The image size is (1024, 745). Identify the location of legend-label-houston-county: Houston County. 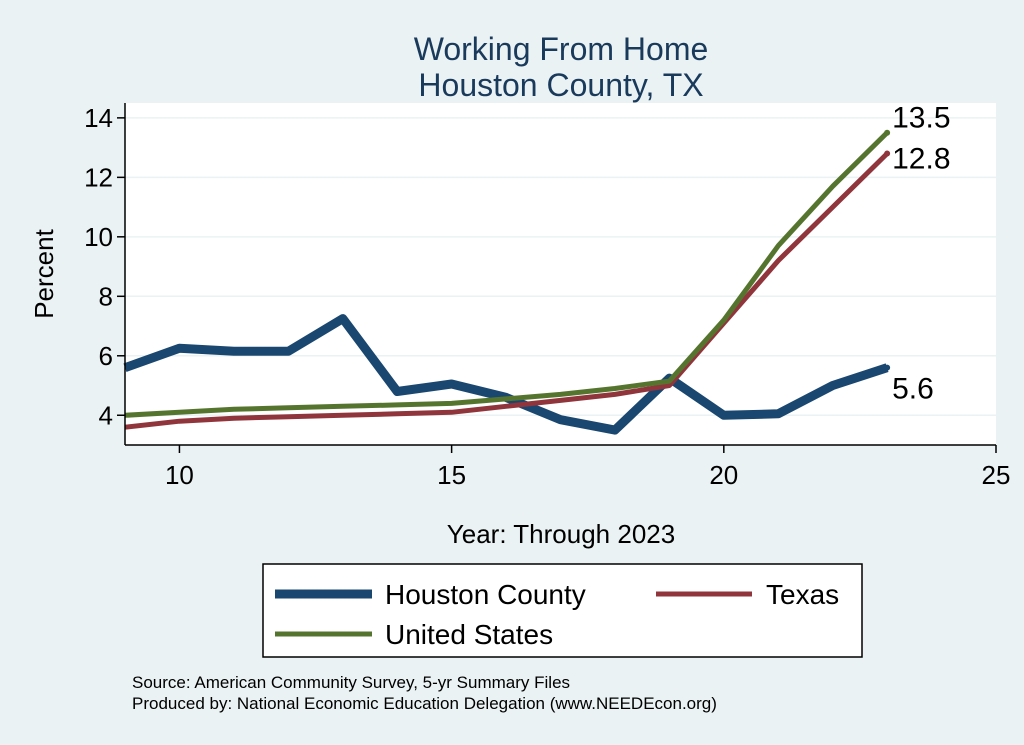
(485, 594).